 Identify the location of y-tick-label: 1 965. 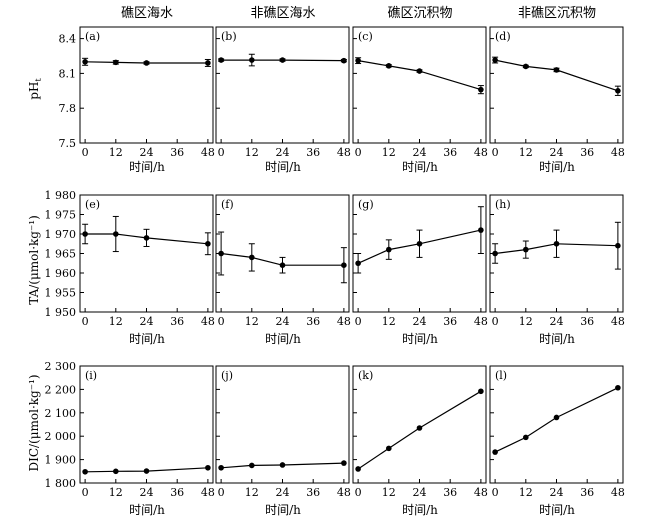
(61, 254).